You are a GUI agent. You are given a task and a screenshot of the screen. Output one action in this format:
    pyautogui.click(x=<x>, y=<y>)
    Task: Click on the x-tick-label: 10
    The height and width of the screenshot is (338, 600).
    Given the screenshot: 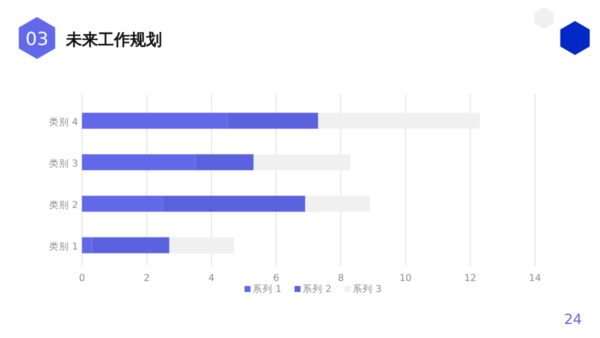 What is the action you would take?
    pyautogui.click(x=406, y=278)
    